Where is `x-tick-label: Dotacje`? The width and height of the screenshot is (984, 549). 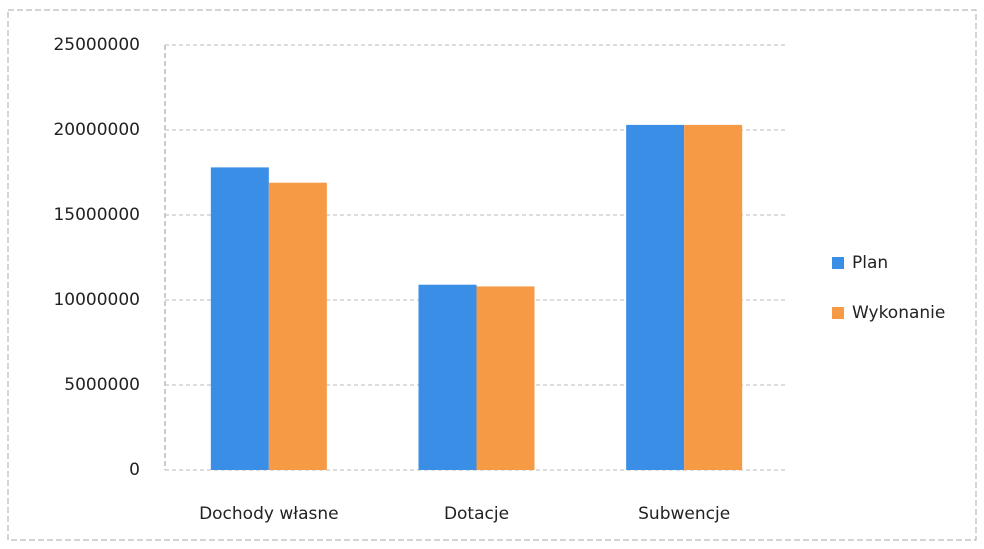
x-tick-label: Dotacje is located at coordinates (476, 514).